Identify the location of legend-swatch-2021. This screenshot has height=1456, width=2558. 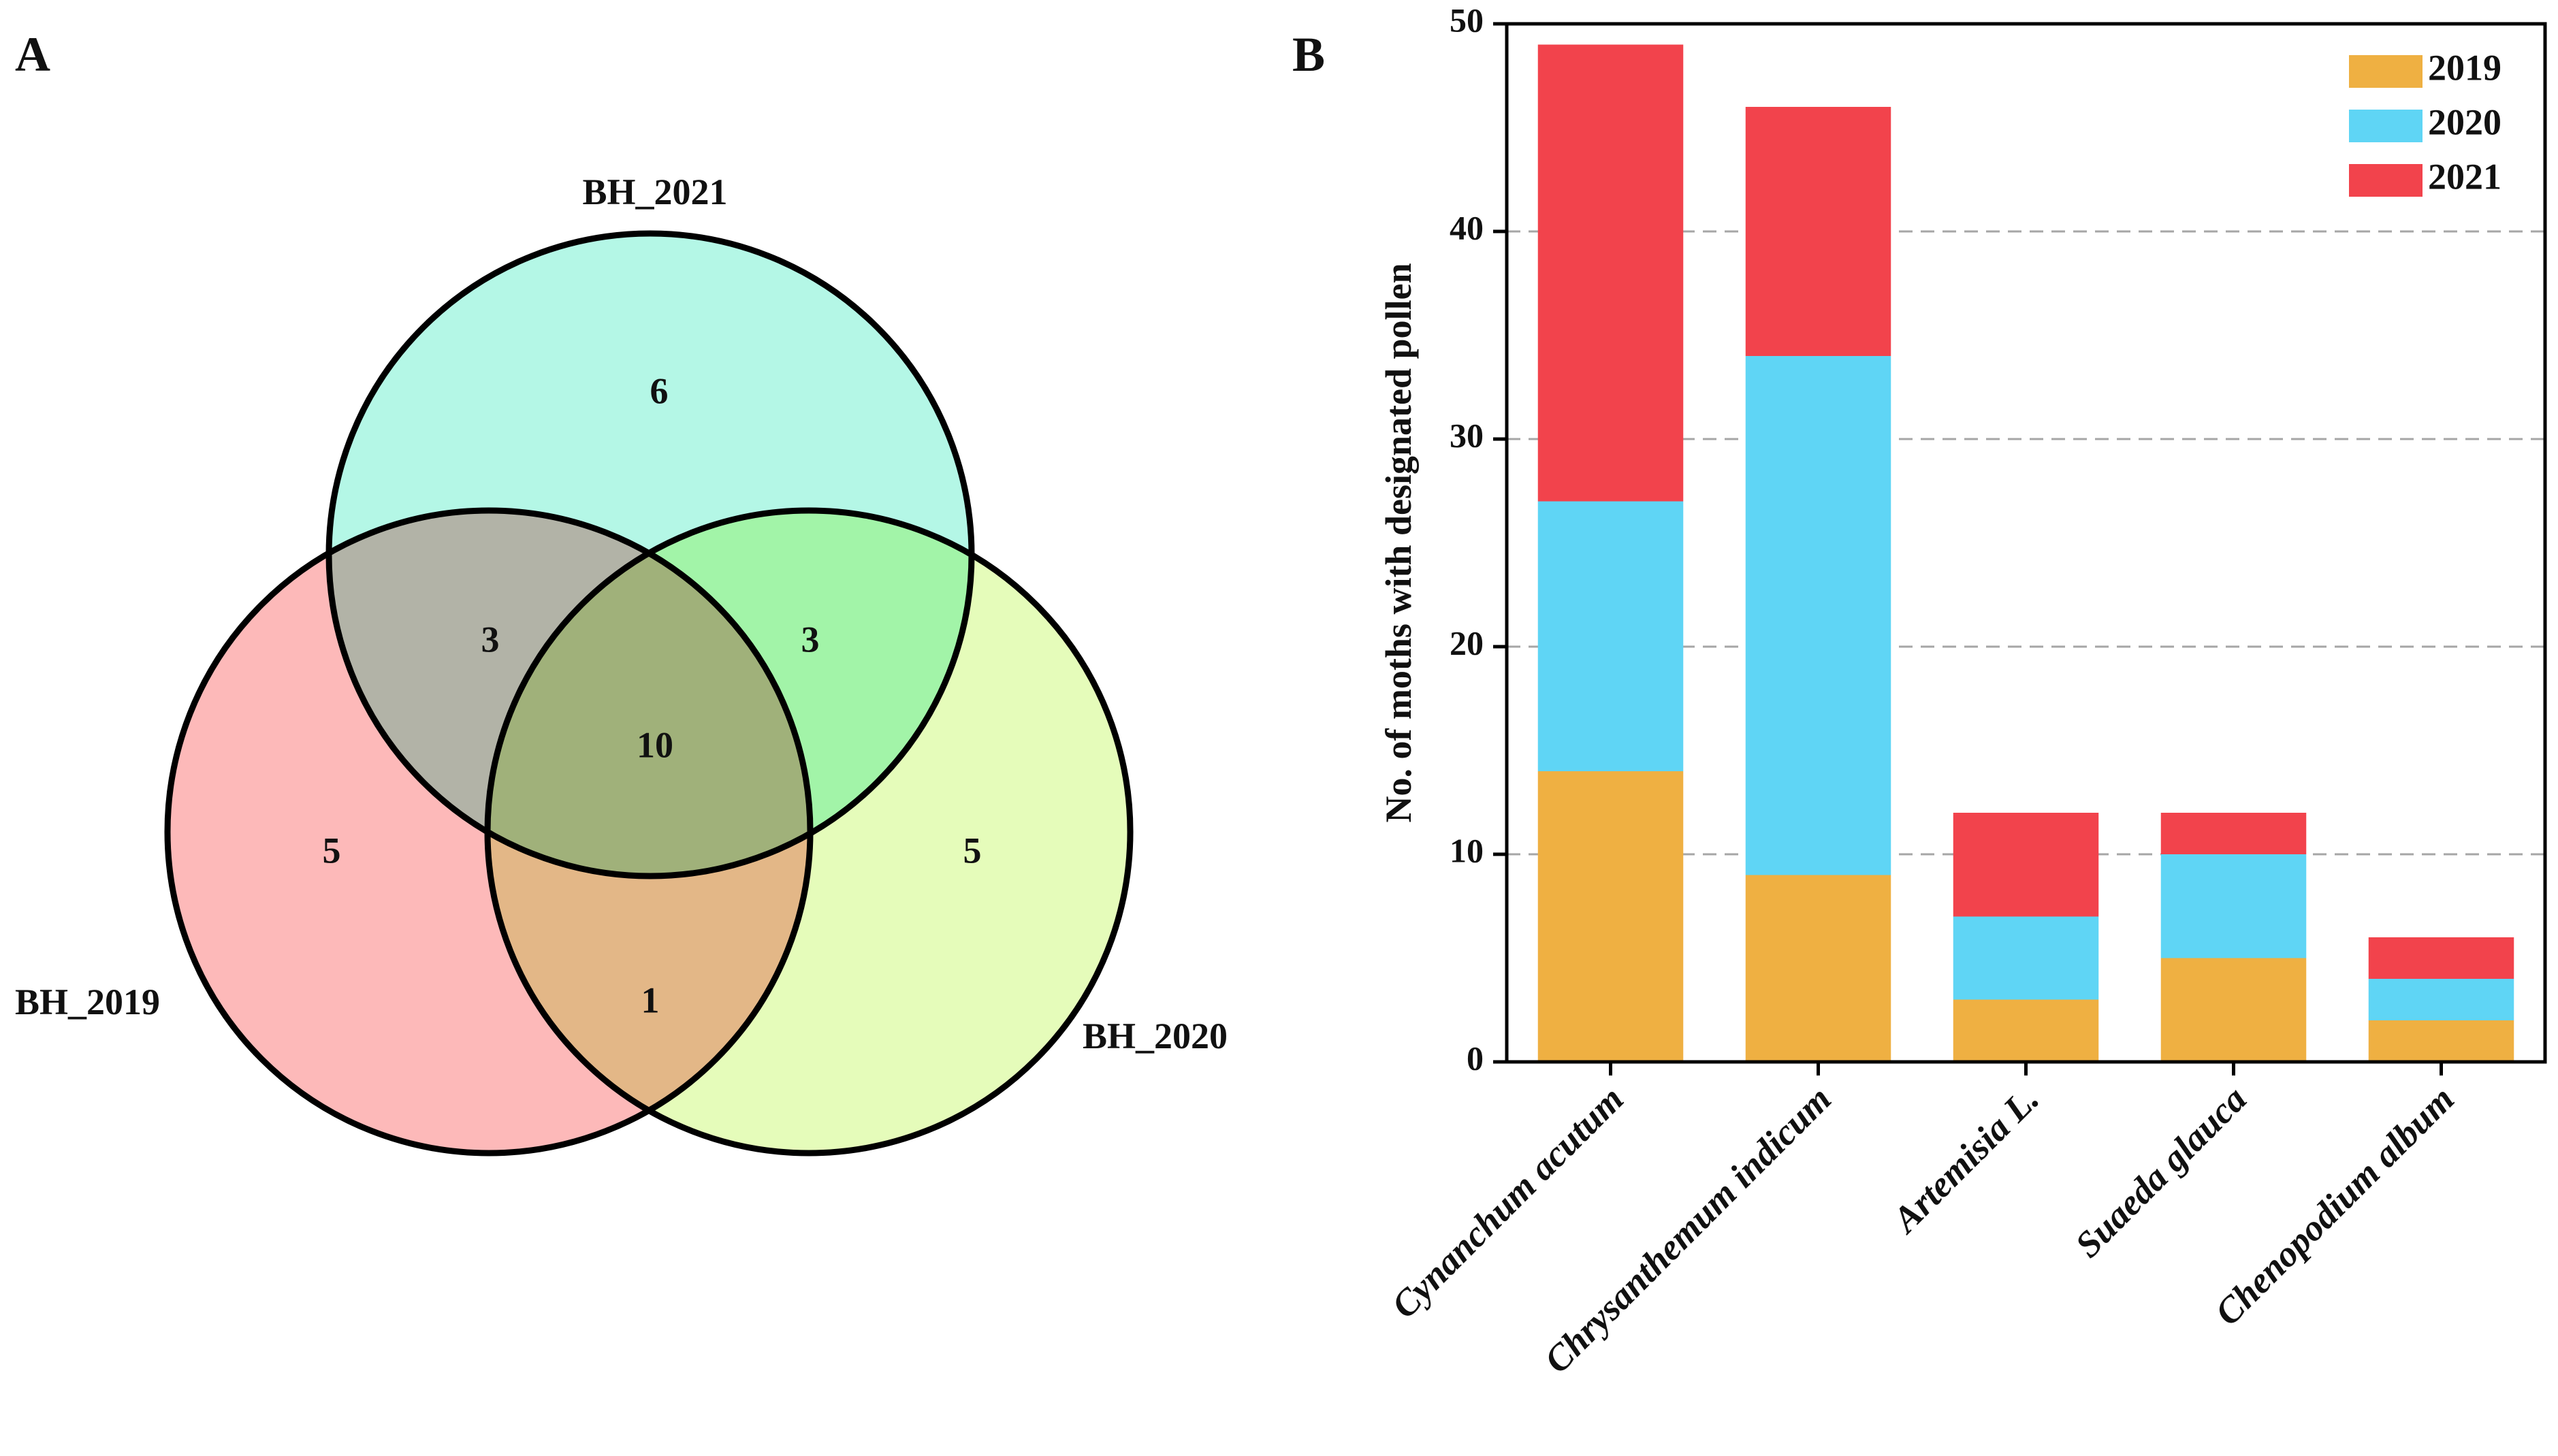
(2386, 180).